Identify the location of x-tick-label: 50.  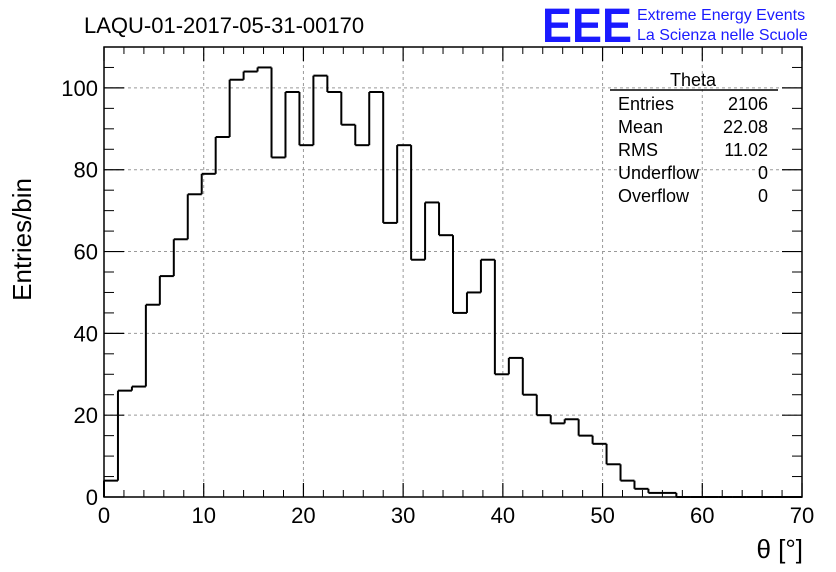
(602, 515).